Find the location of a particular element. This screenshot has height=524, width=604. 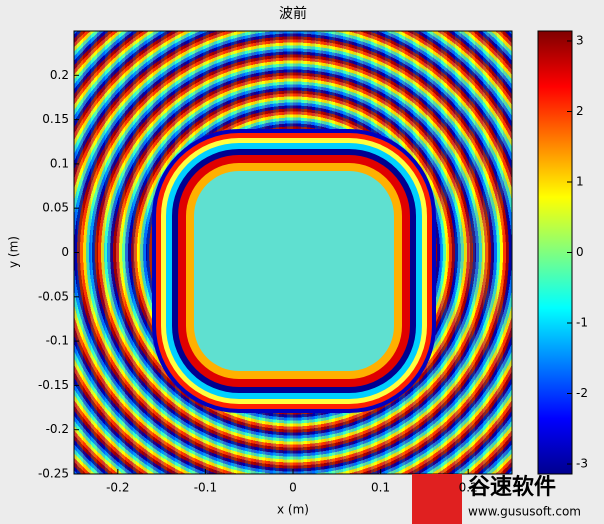

y-tick-label: -0.05 is located at coordinates (53, 296).